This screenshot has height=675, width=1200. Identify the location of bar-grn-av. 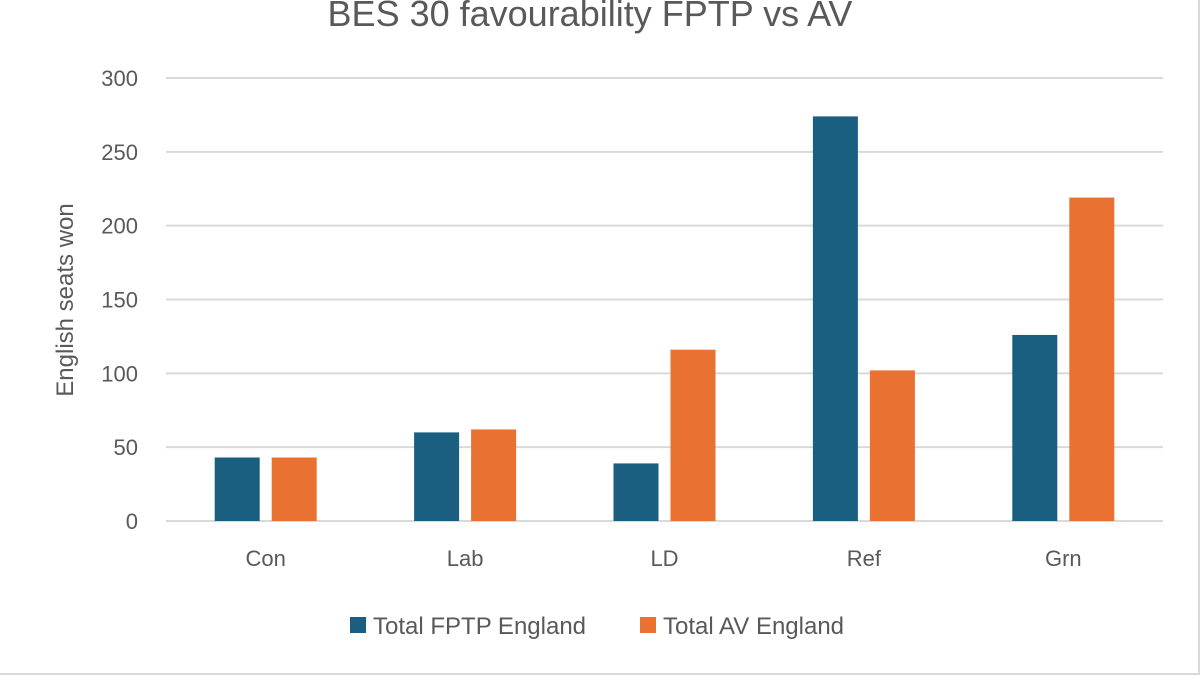
(1092, 359).